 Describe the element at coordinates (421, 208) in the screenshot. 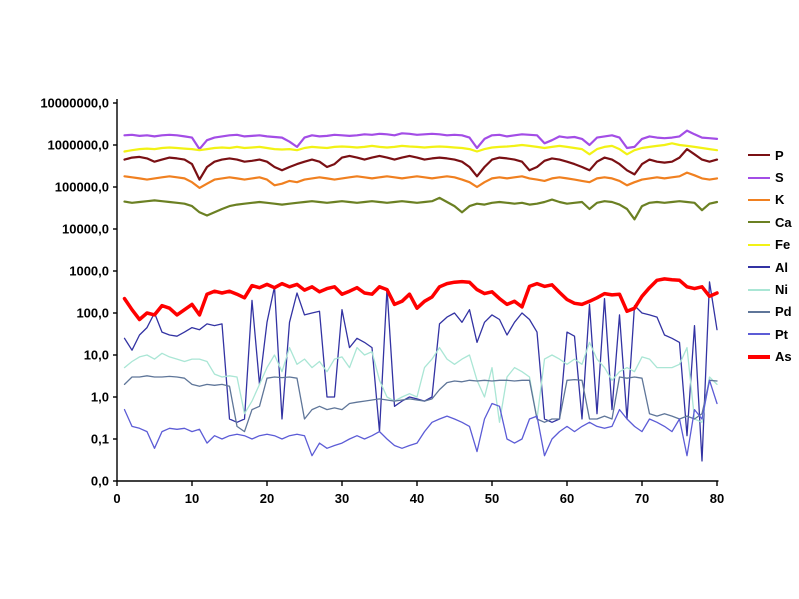

I see `series-line-Ca` at that location.